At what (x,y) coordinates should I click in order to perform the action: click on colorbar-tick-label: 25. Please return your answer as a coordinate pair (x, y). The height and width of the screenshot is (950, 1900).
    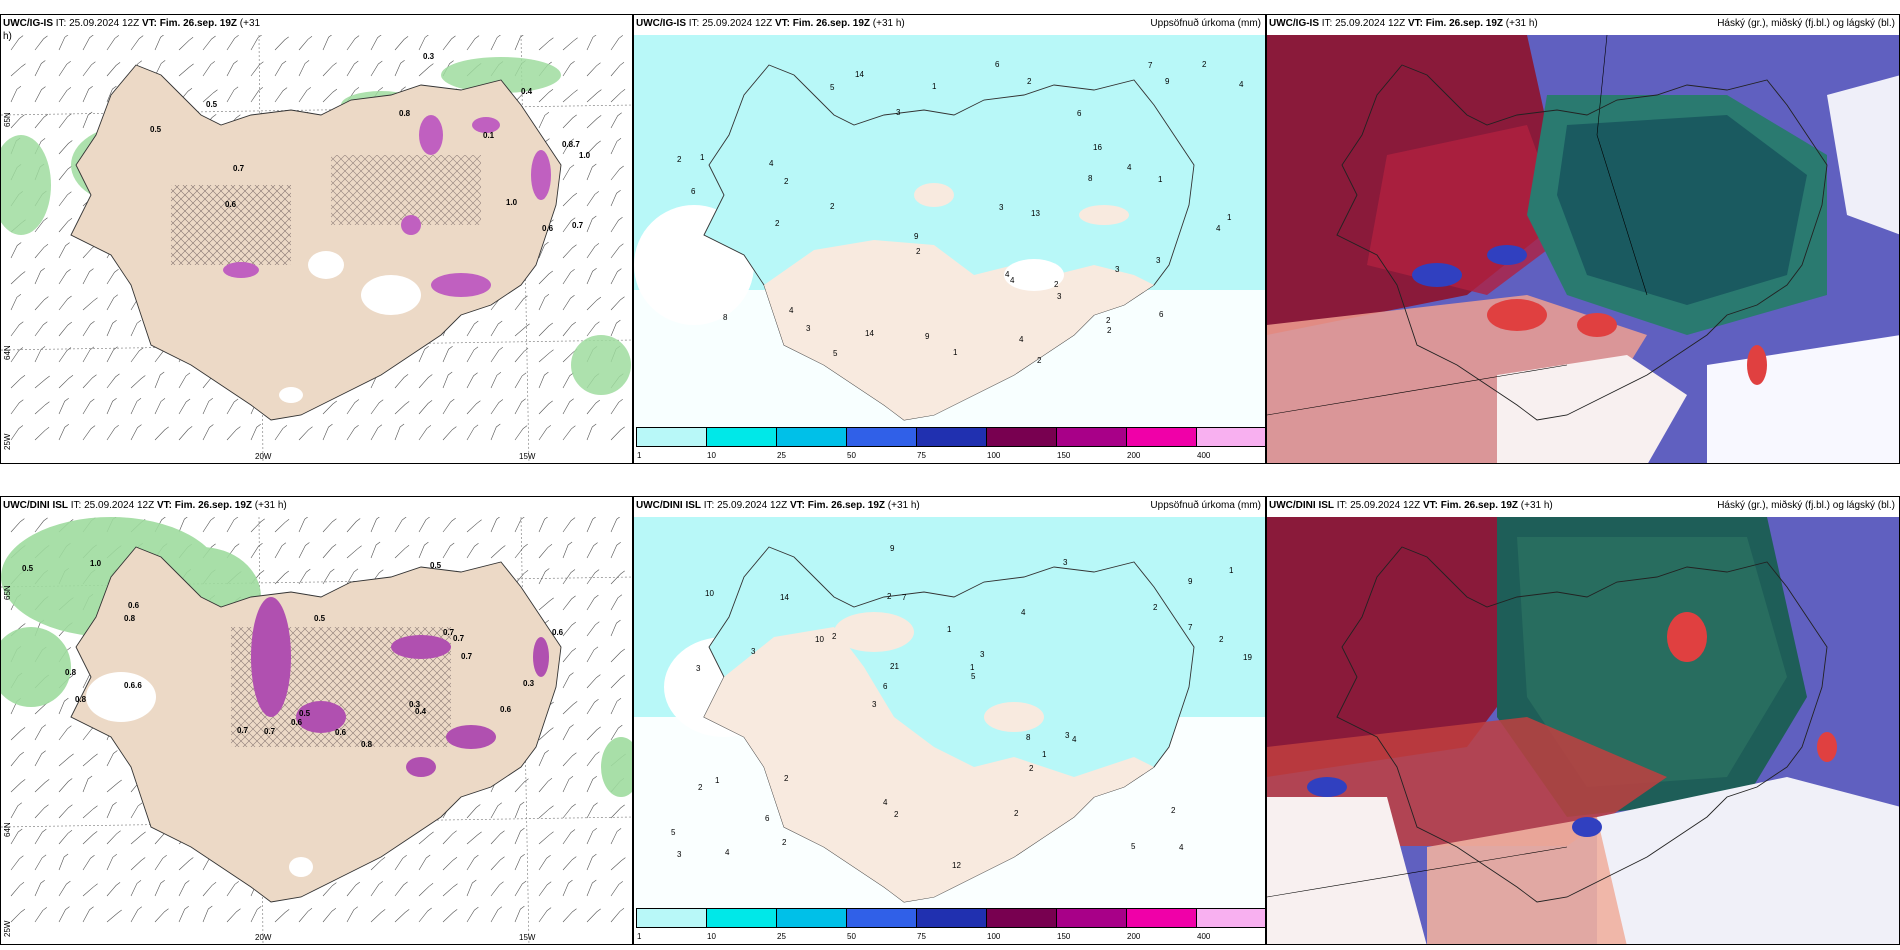
    Looking at the image, I should click on (781, 455).